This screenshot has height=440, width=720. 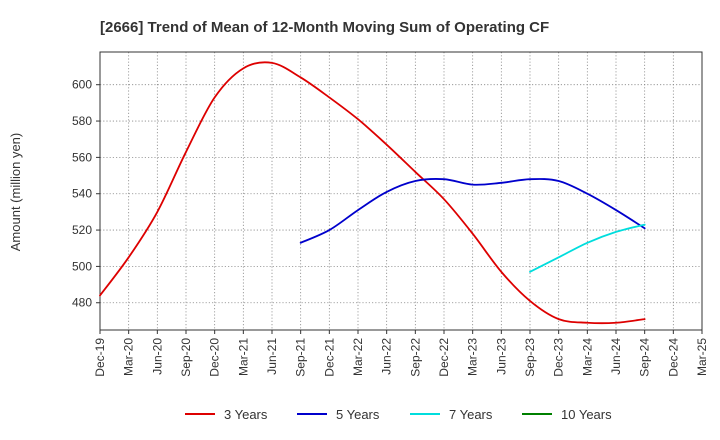 I want to click on y-tick-label: 580, so click(x=82, y=121).